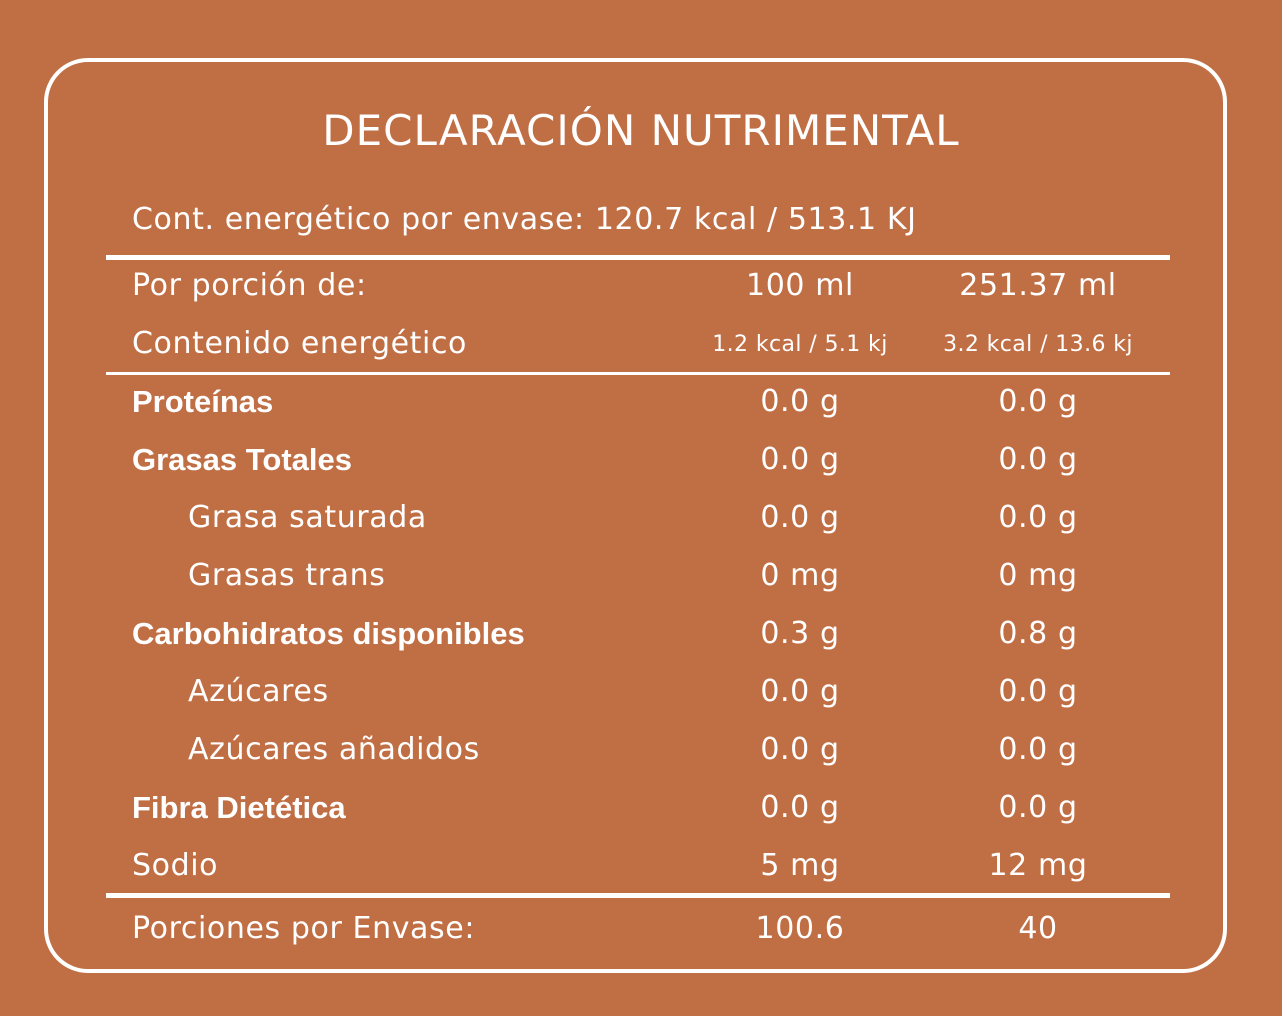  What do you see at coordinates (328, 633) in the screenshot?
I see `nutrient-label: Carbohidratos disponibles` at bounding box center [328, 633].